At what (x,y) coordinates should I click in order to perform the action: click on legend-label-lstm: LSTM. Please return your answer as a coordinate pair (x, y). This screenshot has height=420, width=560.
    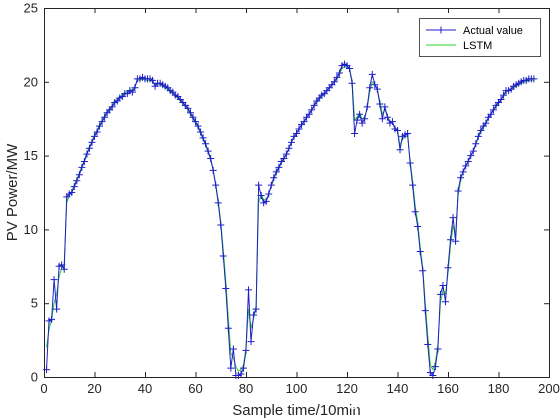
    Looking at the image, I should click on (477, 46).